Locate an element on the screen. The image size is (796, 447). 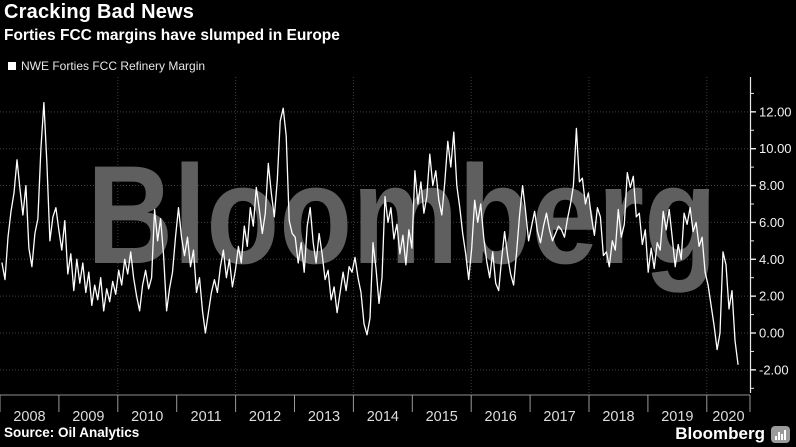
page-title: Cracking Bad News is located at coordinates (99, 12).